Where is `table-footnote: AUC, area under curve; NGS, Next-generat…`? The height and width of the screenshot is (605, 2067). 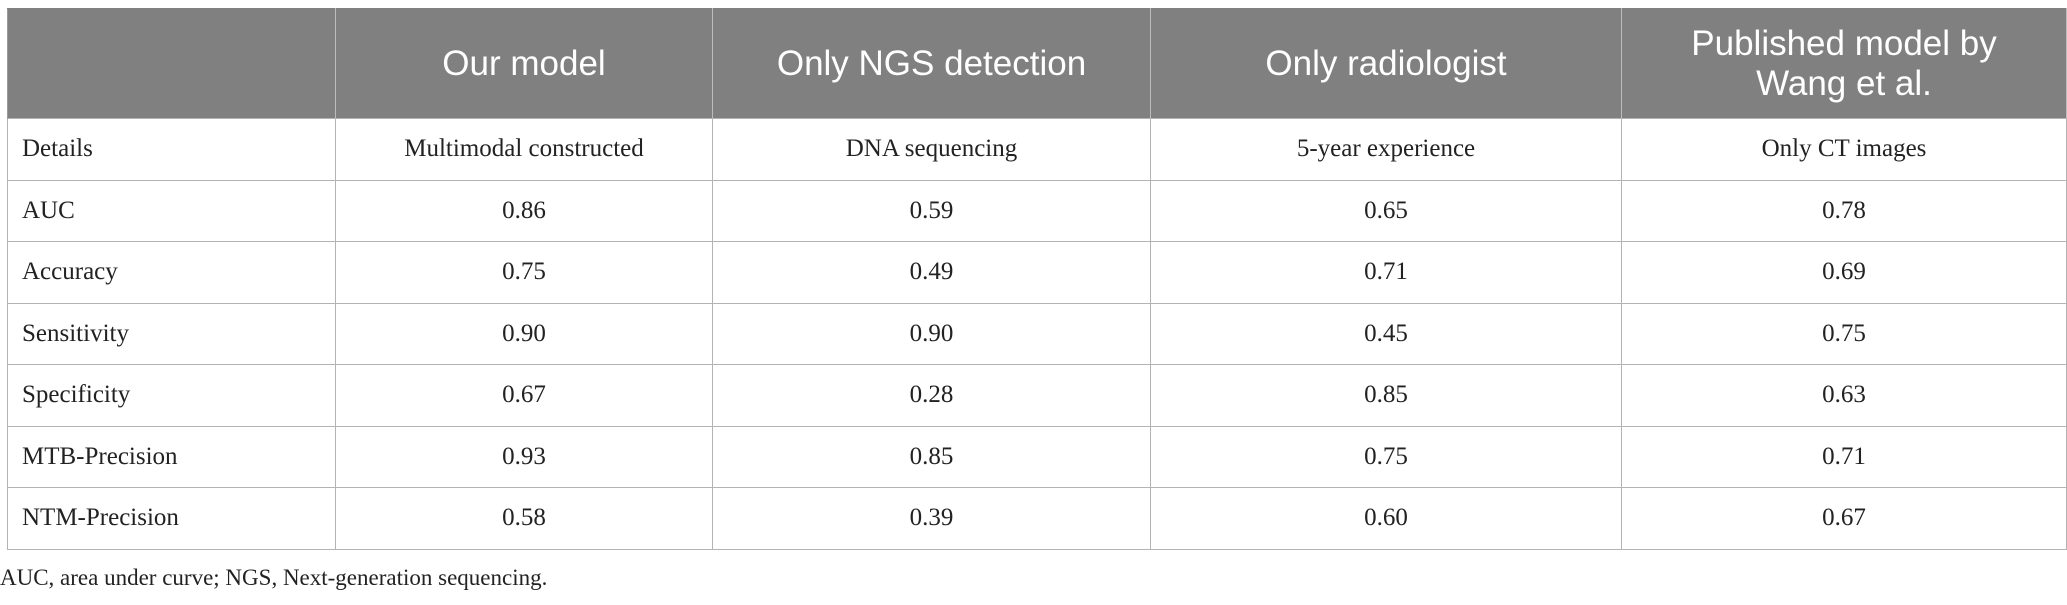 table-footnote: AUC, area under curve; NGS, Next-generat… is located at coordinates (274, 577).